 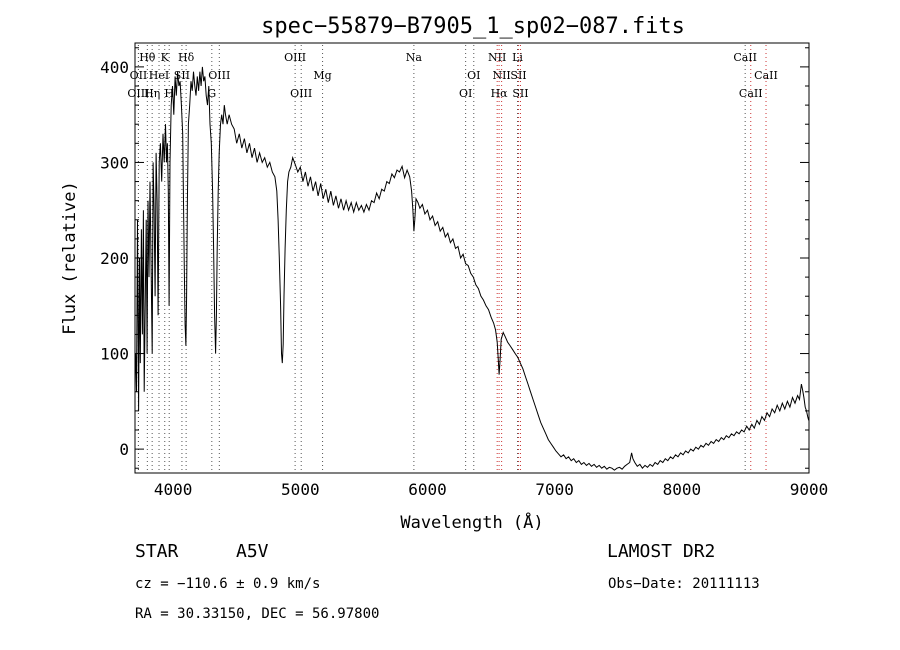 What do you see at coordinates (139, 75) in the screenshot?
I see `marker-label-1: OII` at bounding box center [139, 75].